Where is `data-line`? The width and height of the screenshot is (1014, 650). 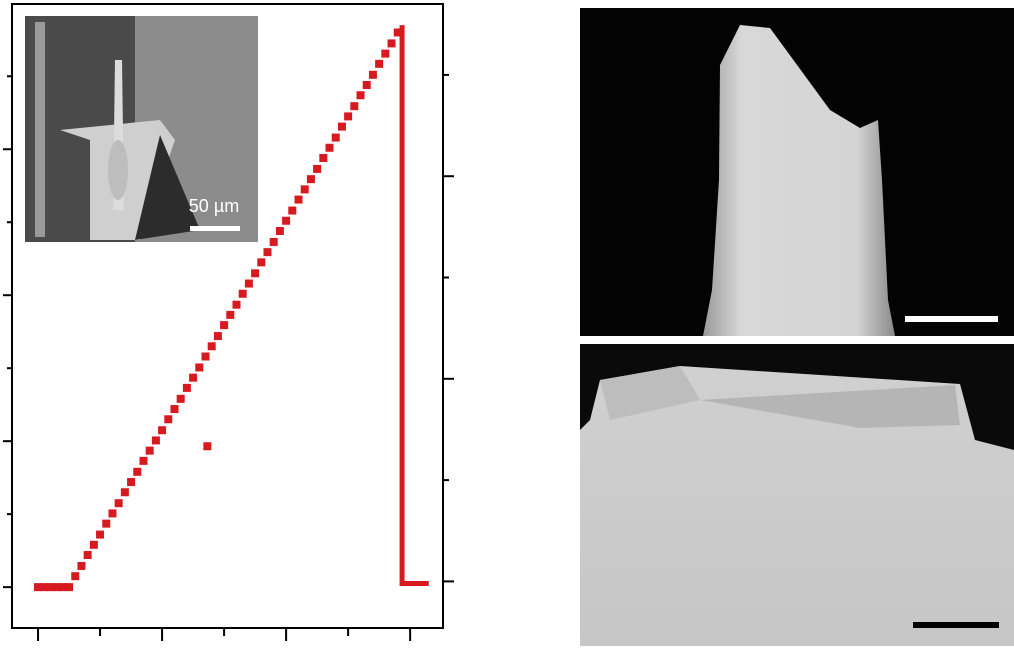 data-line is located at coordinates (414, 305).